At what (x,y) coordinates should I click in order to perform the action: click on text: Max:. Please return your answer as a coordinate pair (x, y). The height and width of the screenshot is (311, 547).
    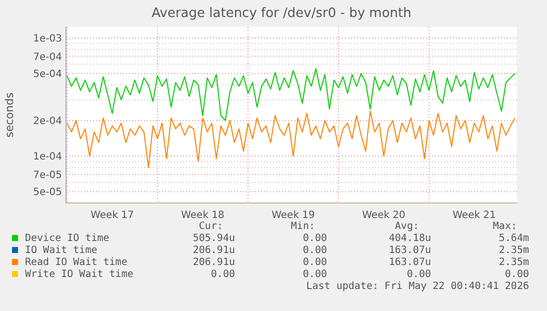
    Looking at the image, I should click on (504, 226).